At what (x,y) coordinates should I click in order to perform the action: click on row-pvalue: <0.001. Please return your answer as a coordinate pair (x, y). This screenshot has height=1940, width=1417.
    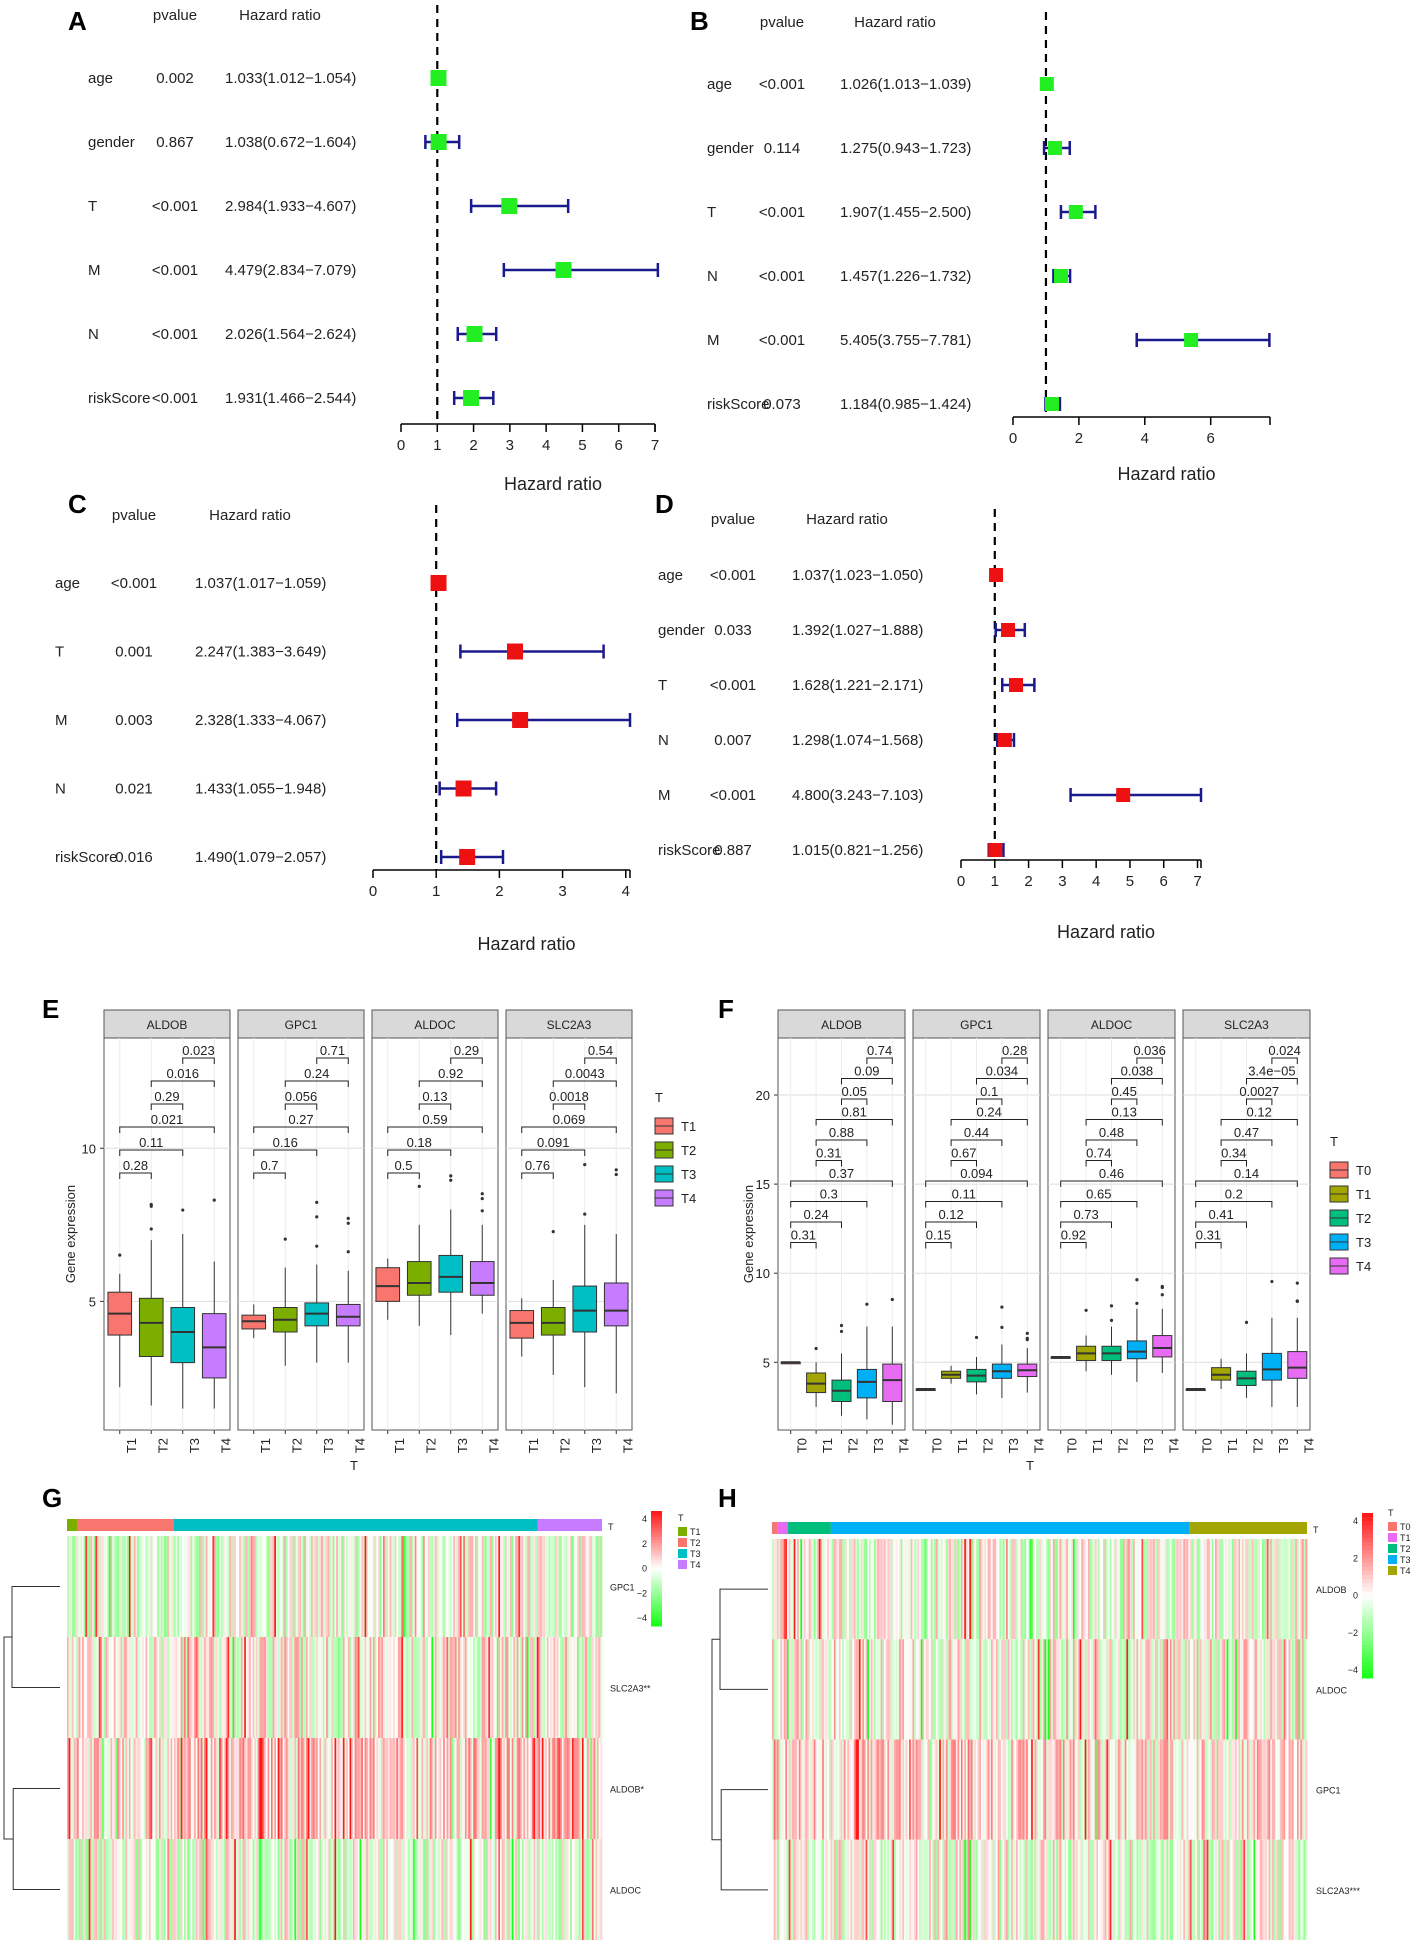
    Looking at the image, I should click on (782, 276).